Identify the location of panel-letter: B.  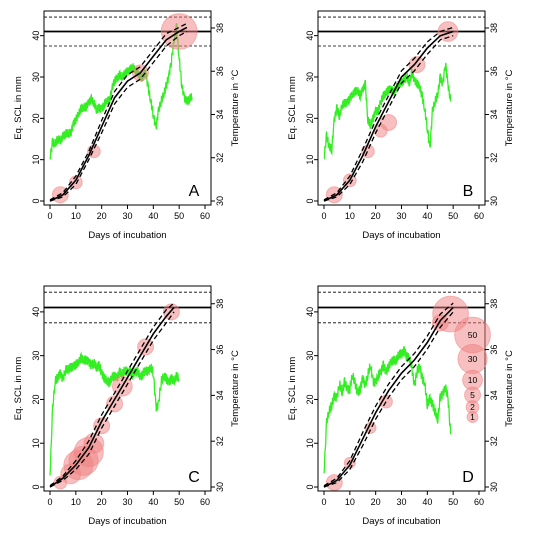
(468, 191).